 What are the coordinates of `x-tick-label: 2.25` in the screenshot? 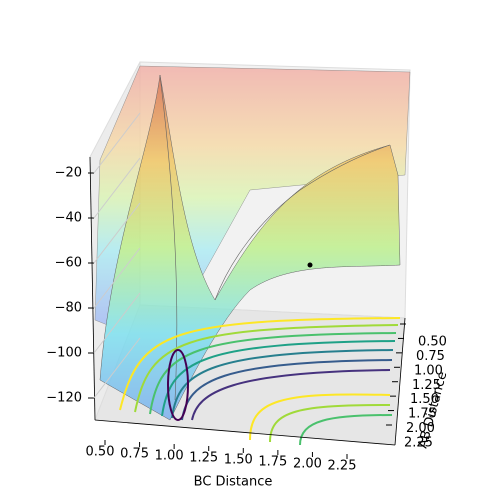 It's located at (342, 466).